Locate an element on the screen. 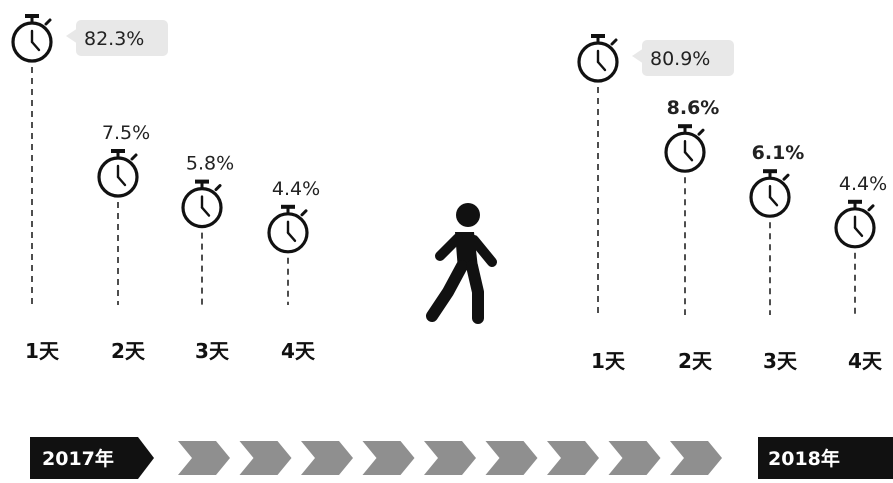 Image resolution: width=893 pixels, height=483 pixels. value-label: 6.1% is located at coordinates (778, 153).